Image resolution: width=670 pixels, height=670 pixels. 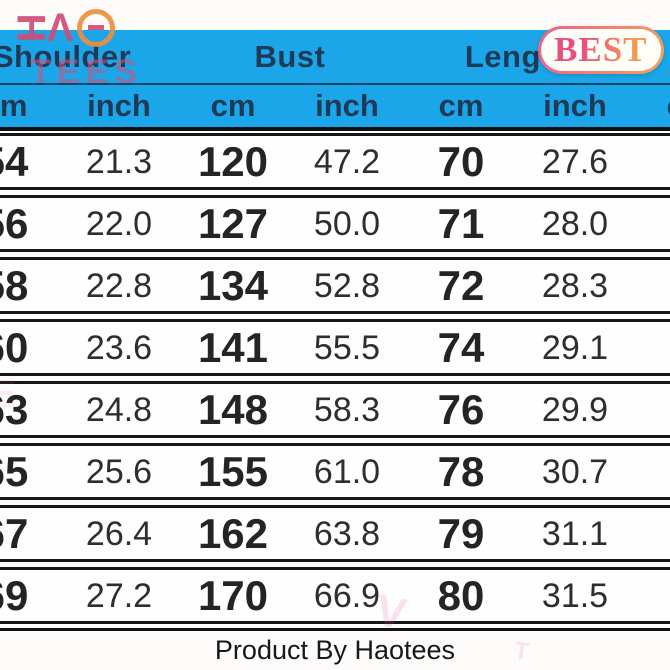 What do you see at coordinates (347, 161) in the screenshot?
I see `table-cell: 47.2` at bounding box center [347, 161].